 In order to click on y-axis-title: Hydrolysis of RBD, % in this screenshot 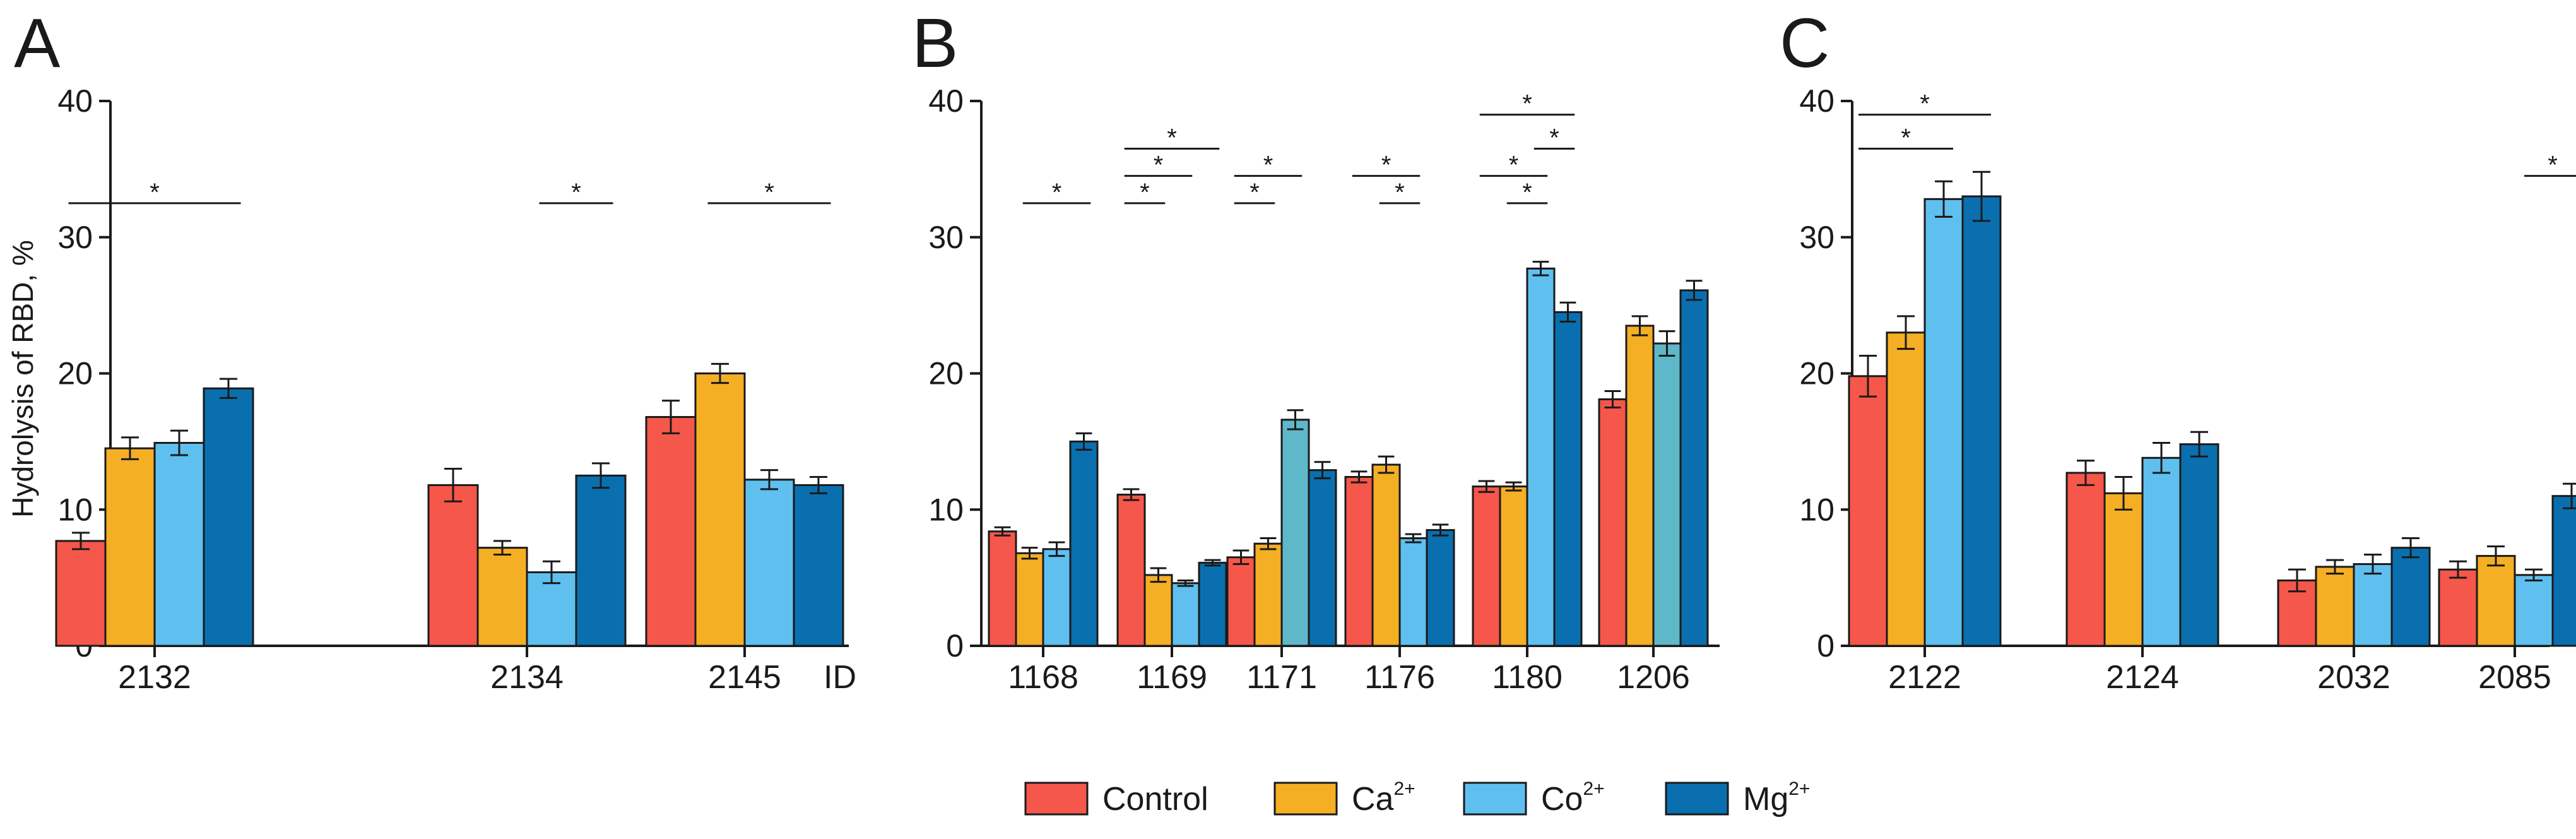, I will do `click(22, 379)`.